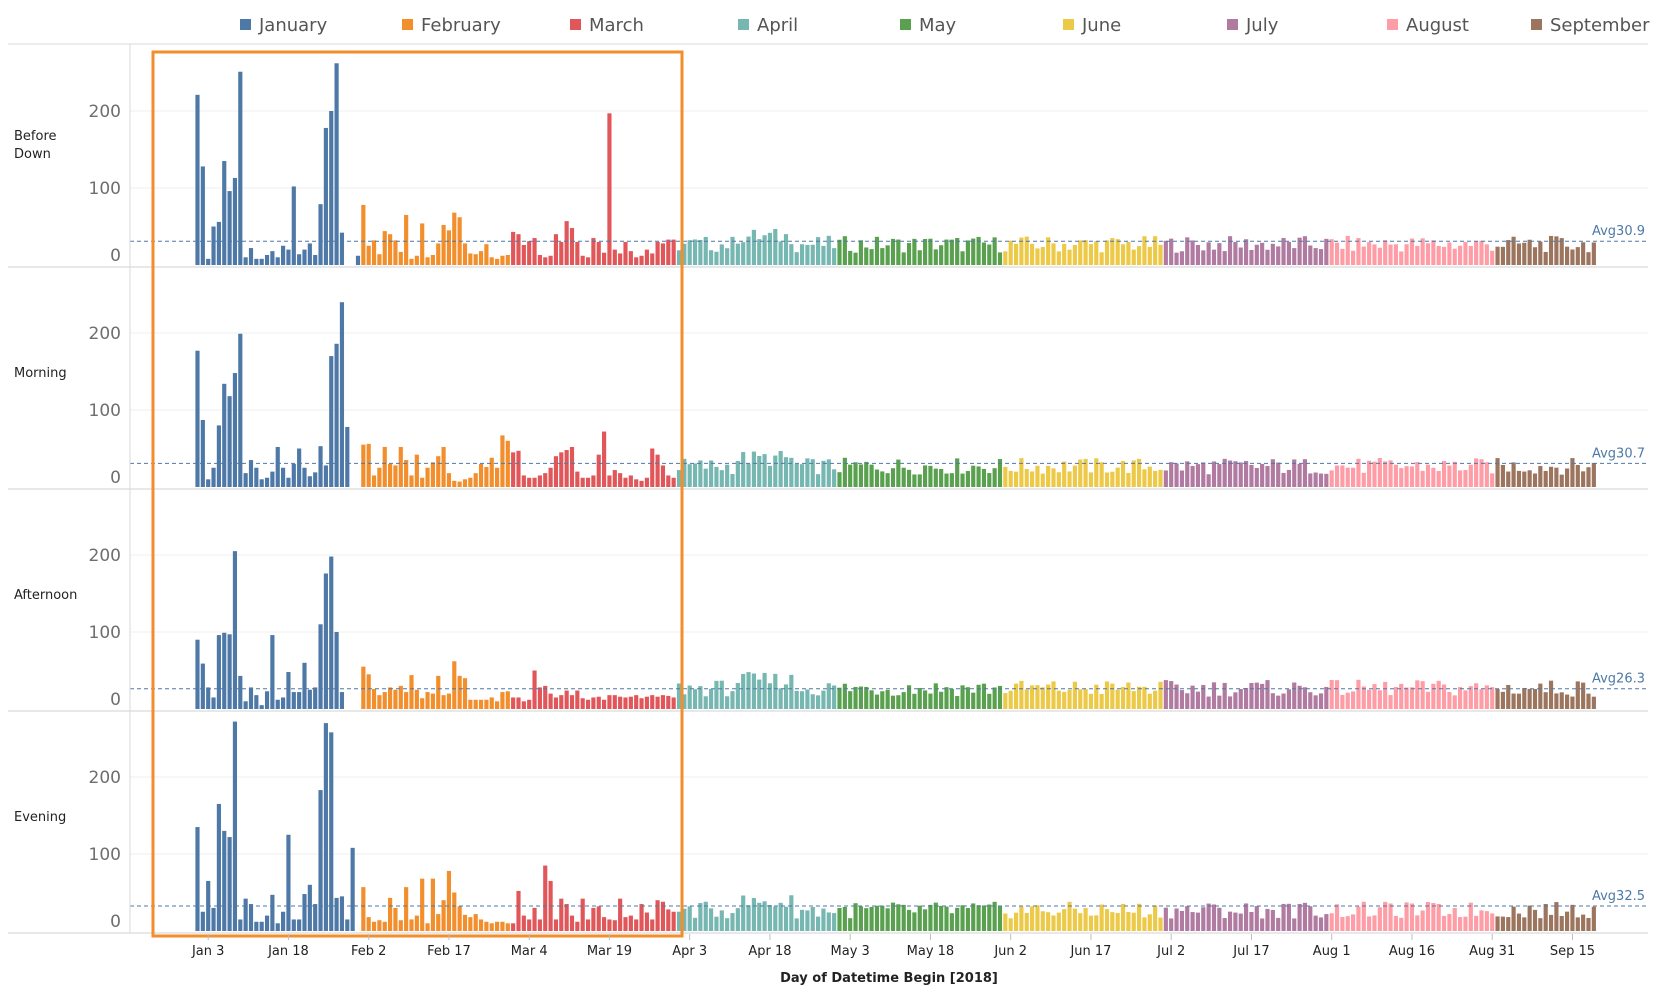  Describe the element at coordinates (607, 25) in the screenshot. I see `legend-item-march: March` at that location.